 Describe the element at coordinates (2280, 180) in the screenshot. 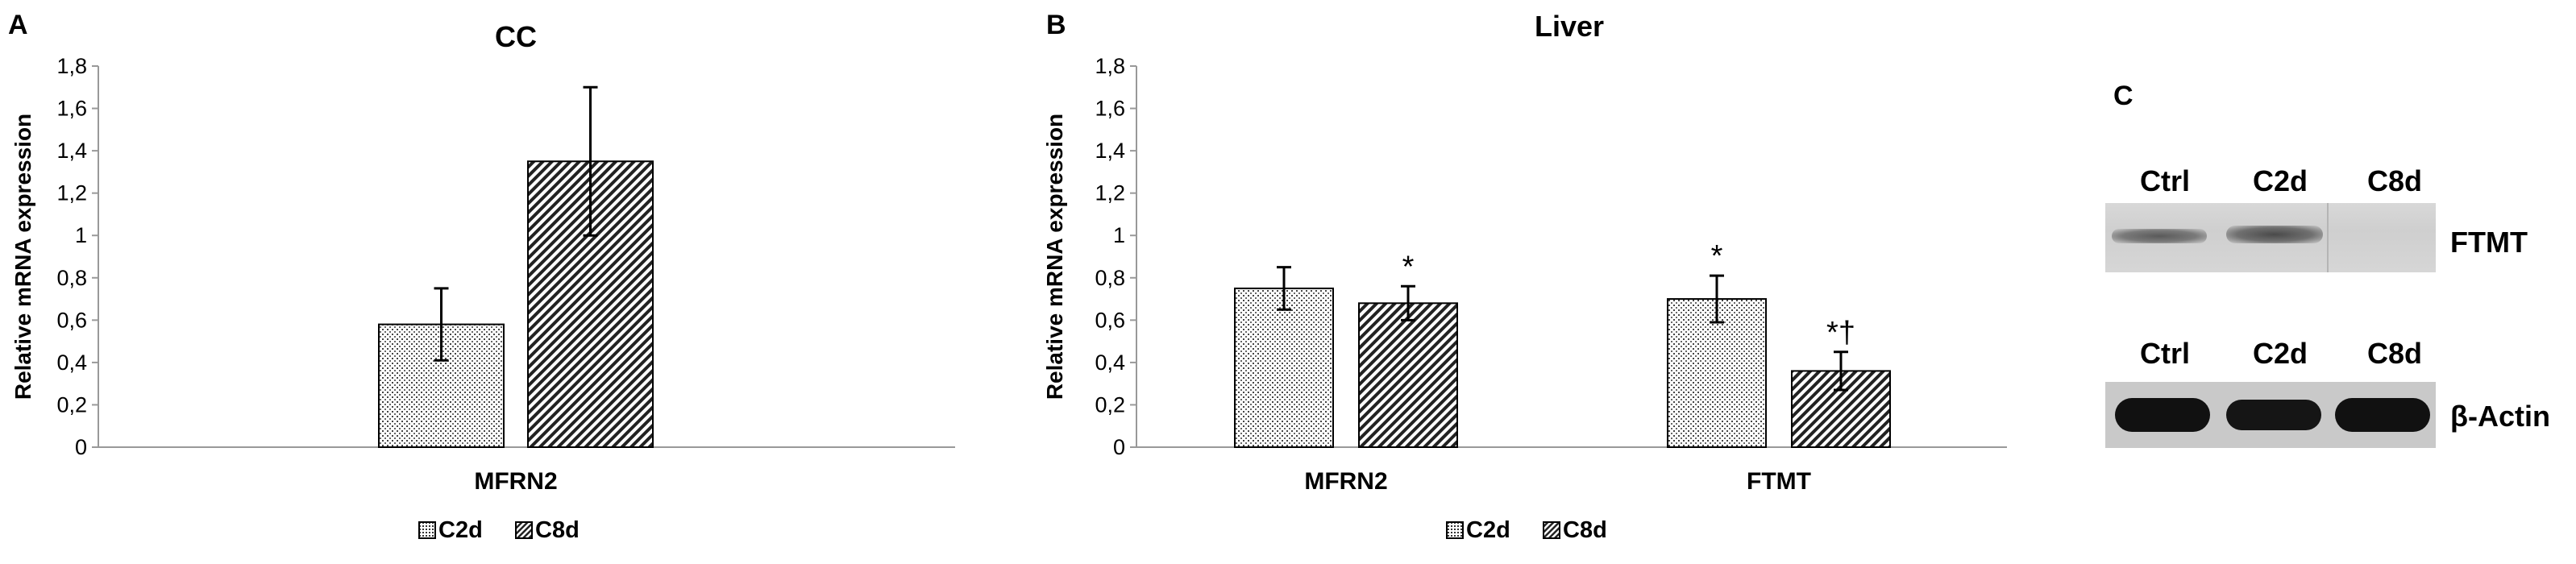

I see `ftmt-lane-c2d: C2d` at that location.